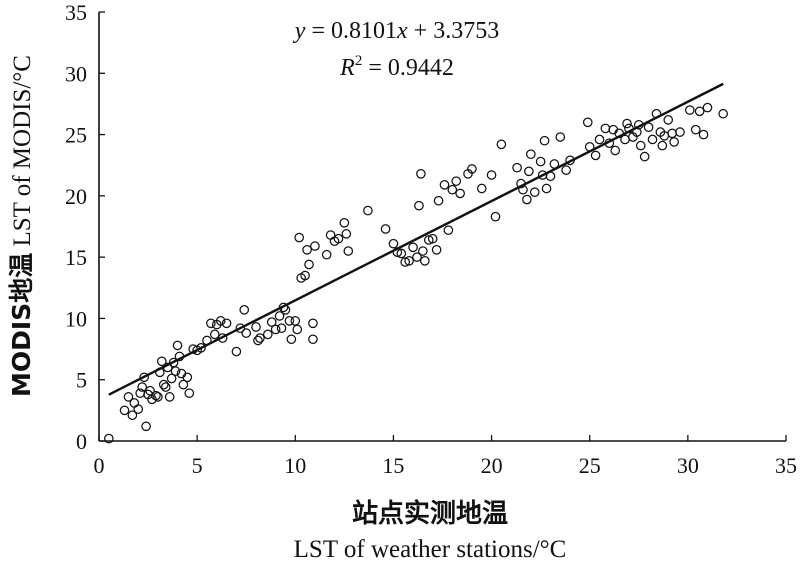 The width and height of the screenshot is (800, 563). What do you see at coordinates (197, 465) in the screenshot?
I see `x-tick-label: 5` at bounding box center [197, 465].